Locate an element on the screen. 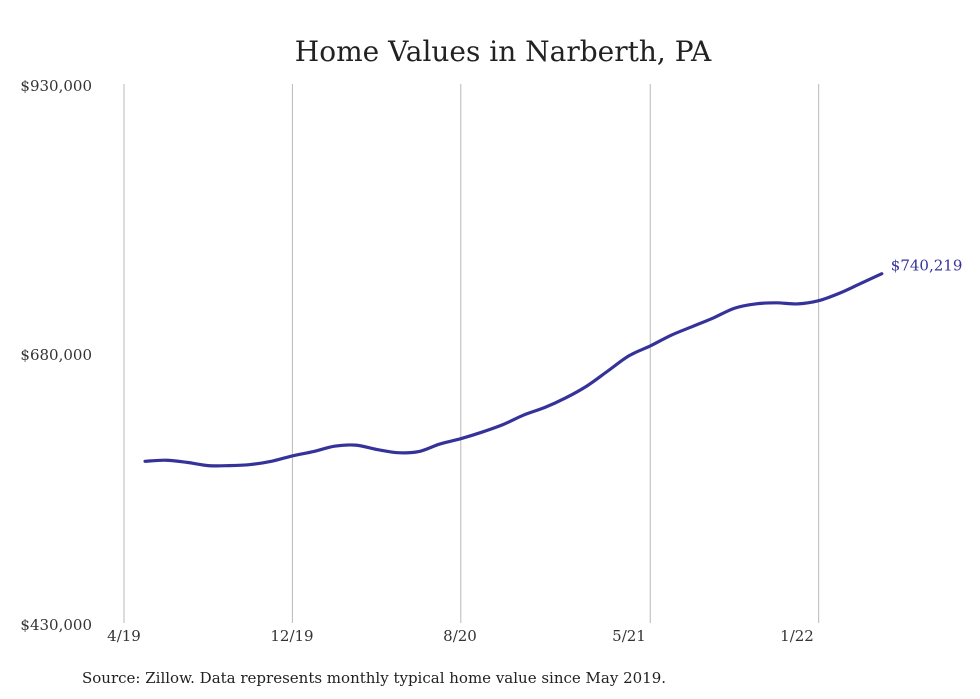 The height and width of the screenshot is (699, 980). x-tick-label: 8/20 is located at coordinates (460, 636).